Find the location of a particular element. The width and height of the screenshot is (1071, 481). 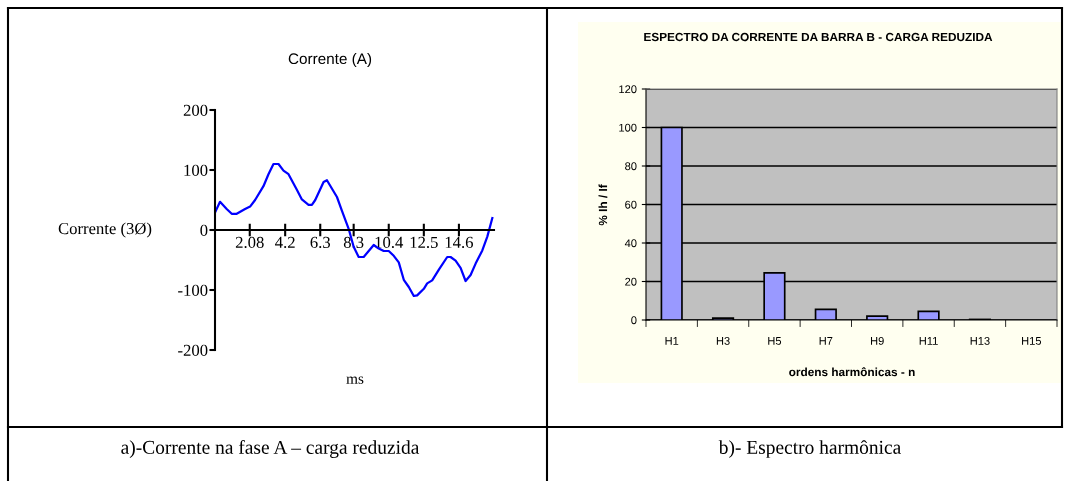

x-tick-label: 14.6 is located at coordinates (459, 242).